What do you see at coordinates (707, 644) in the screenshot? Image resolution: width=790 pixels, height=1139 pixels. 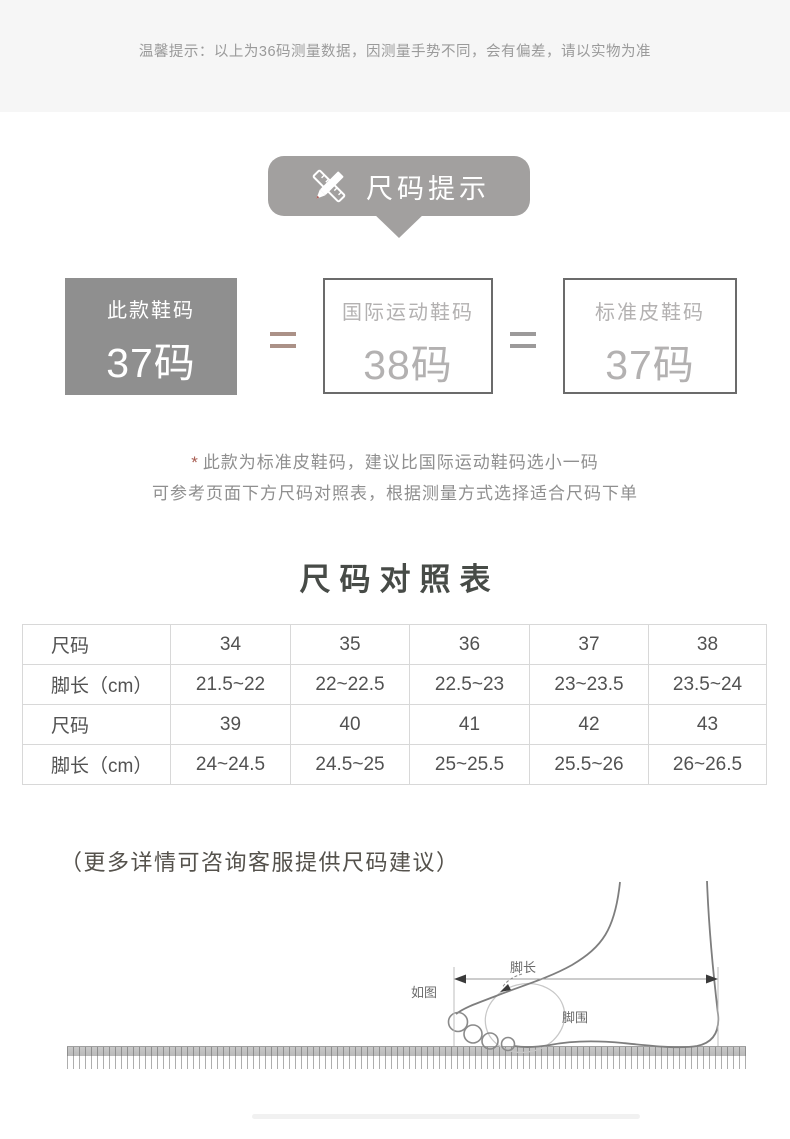 I see `size-cell: 38` at bounding box center [707, 644].